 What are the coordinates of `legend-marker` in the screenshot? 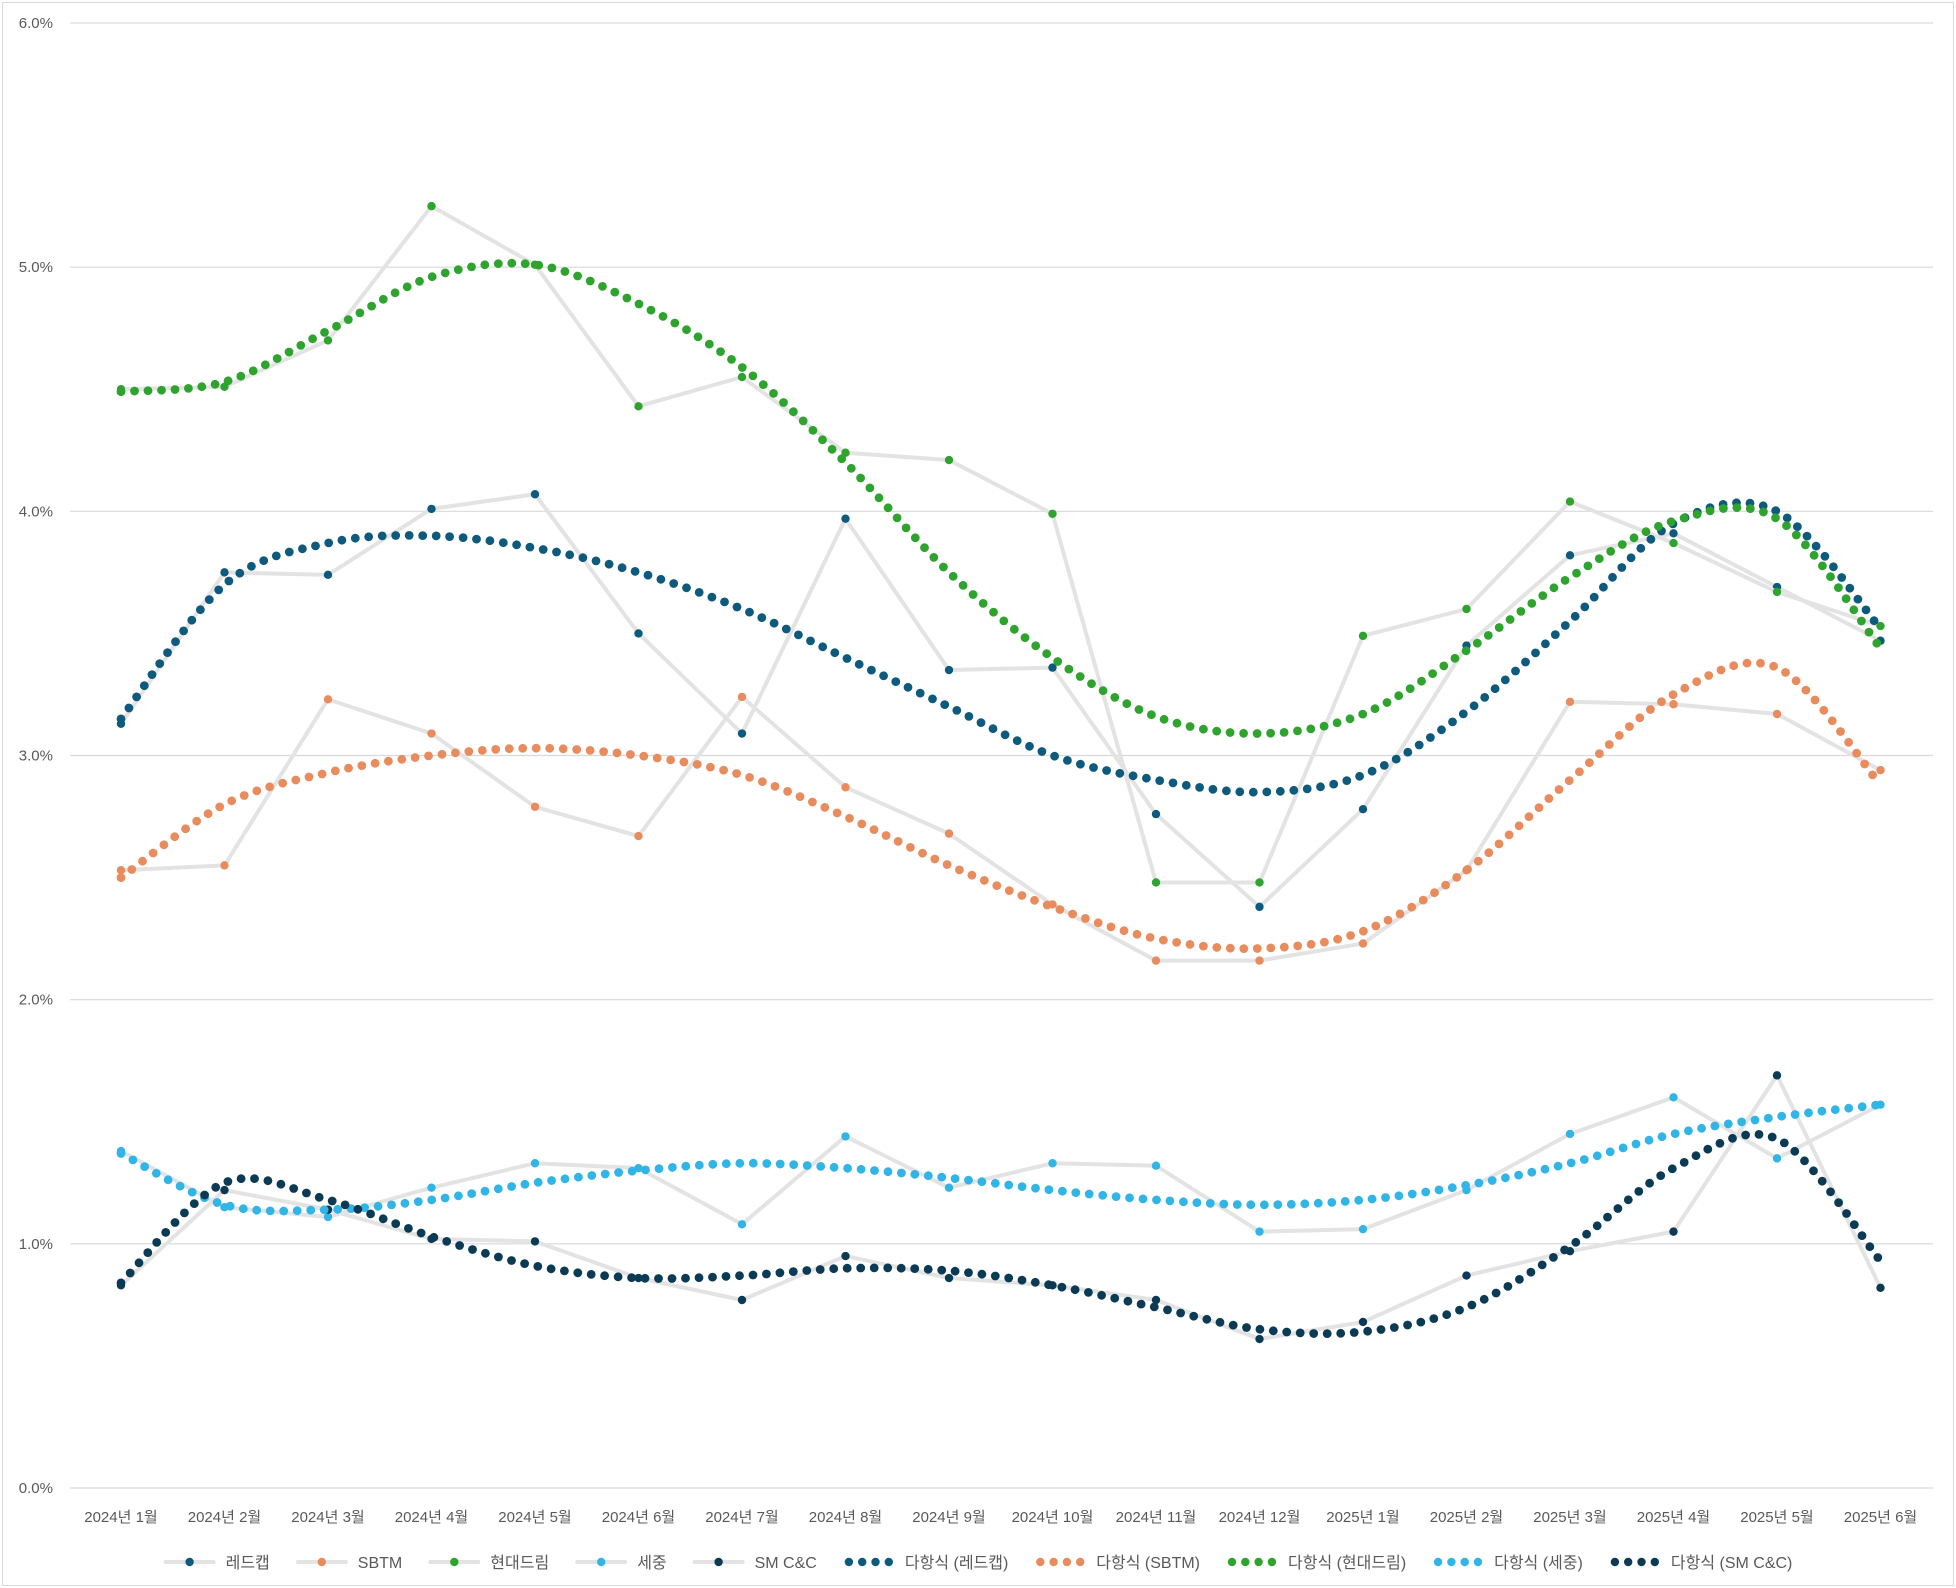 It's located at (601, 1562).